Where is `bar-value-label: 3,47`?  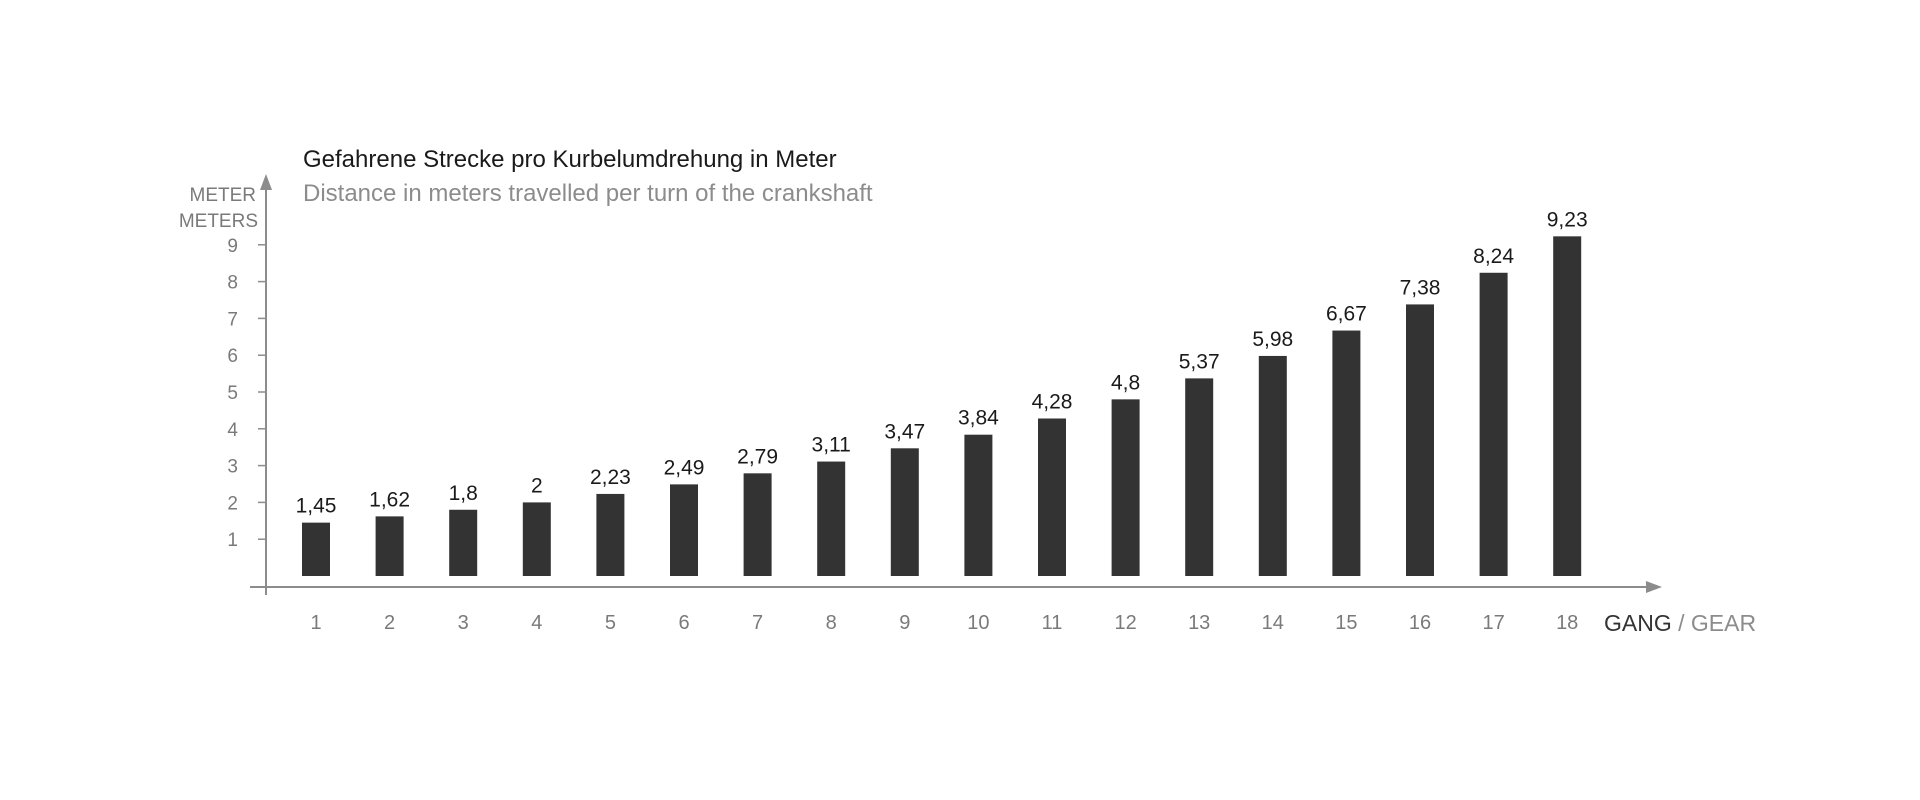 bar-value-label: 3,47 is located at coordinates (904, 431).